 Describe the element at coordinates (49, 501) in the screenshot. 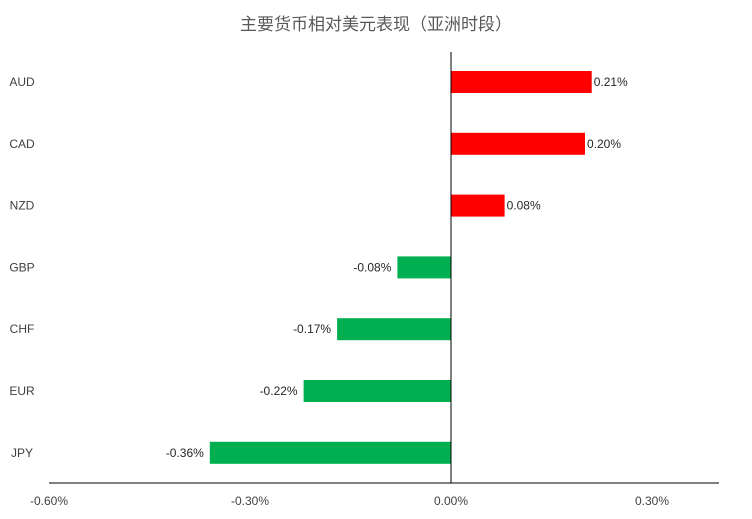

I see `x-tick-label: -0.60%` at that location.